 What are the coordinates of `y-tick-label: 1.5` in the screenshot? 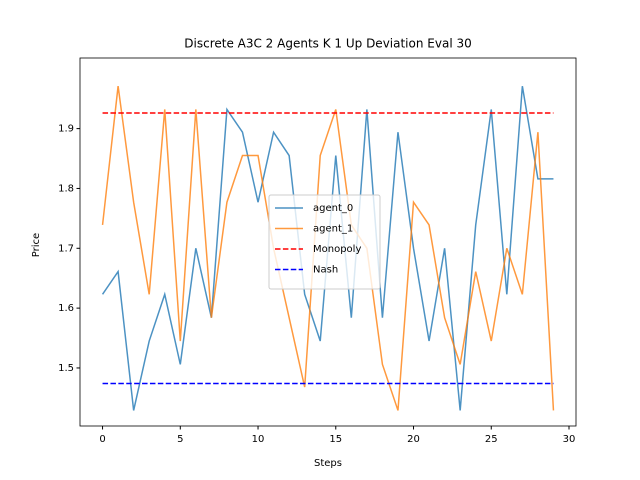 It's located at (66, 368).